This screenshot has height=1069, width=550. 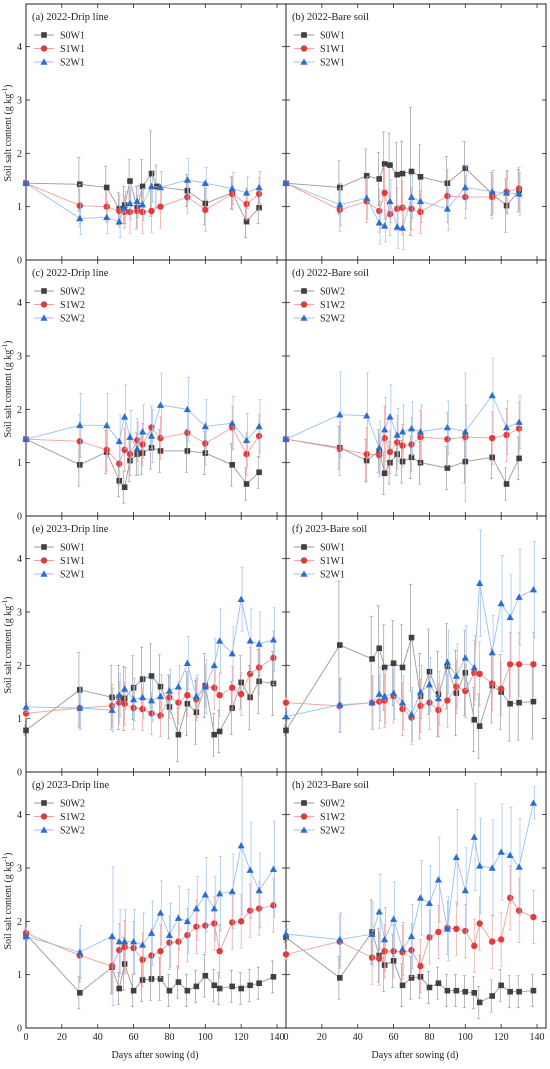 I want to click on series-S1W2, so click(x=142, y=445).